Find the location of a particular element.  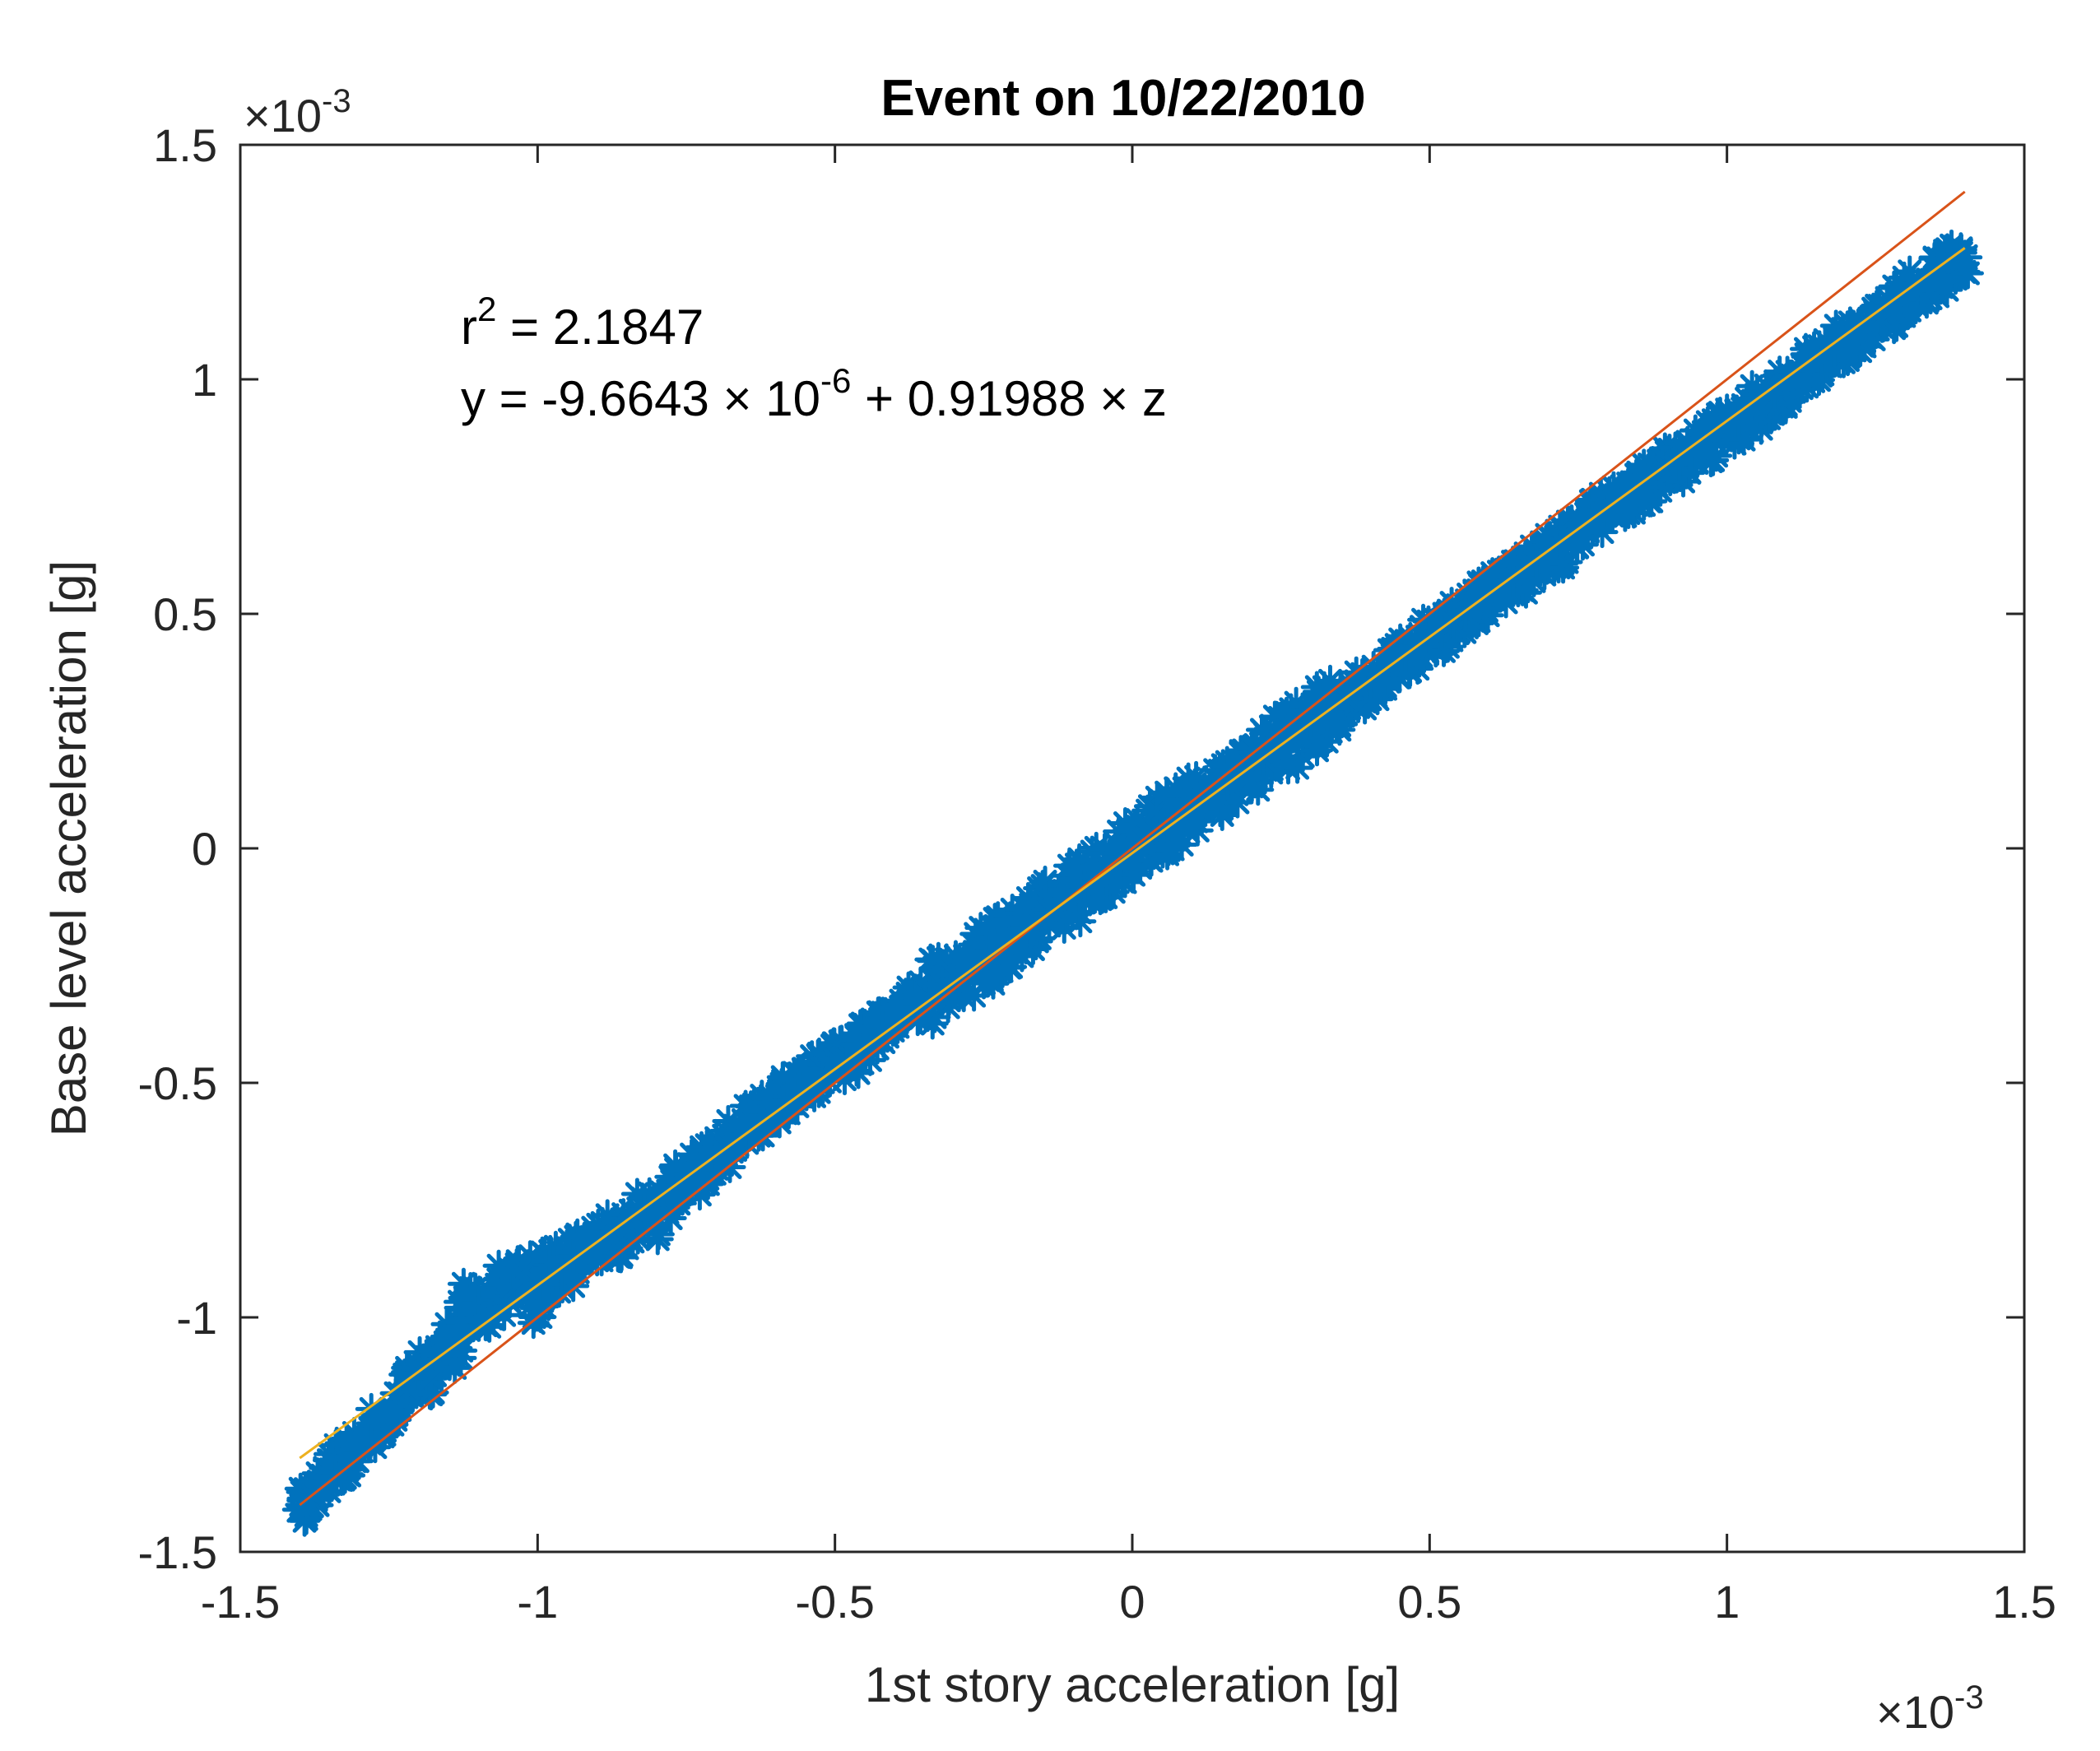

x-tick-label: -0.5 is located at coordinates (835, 1602).